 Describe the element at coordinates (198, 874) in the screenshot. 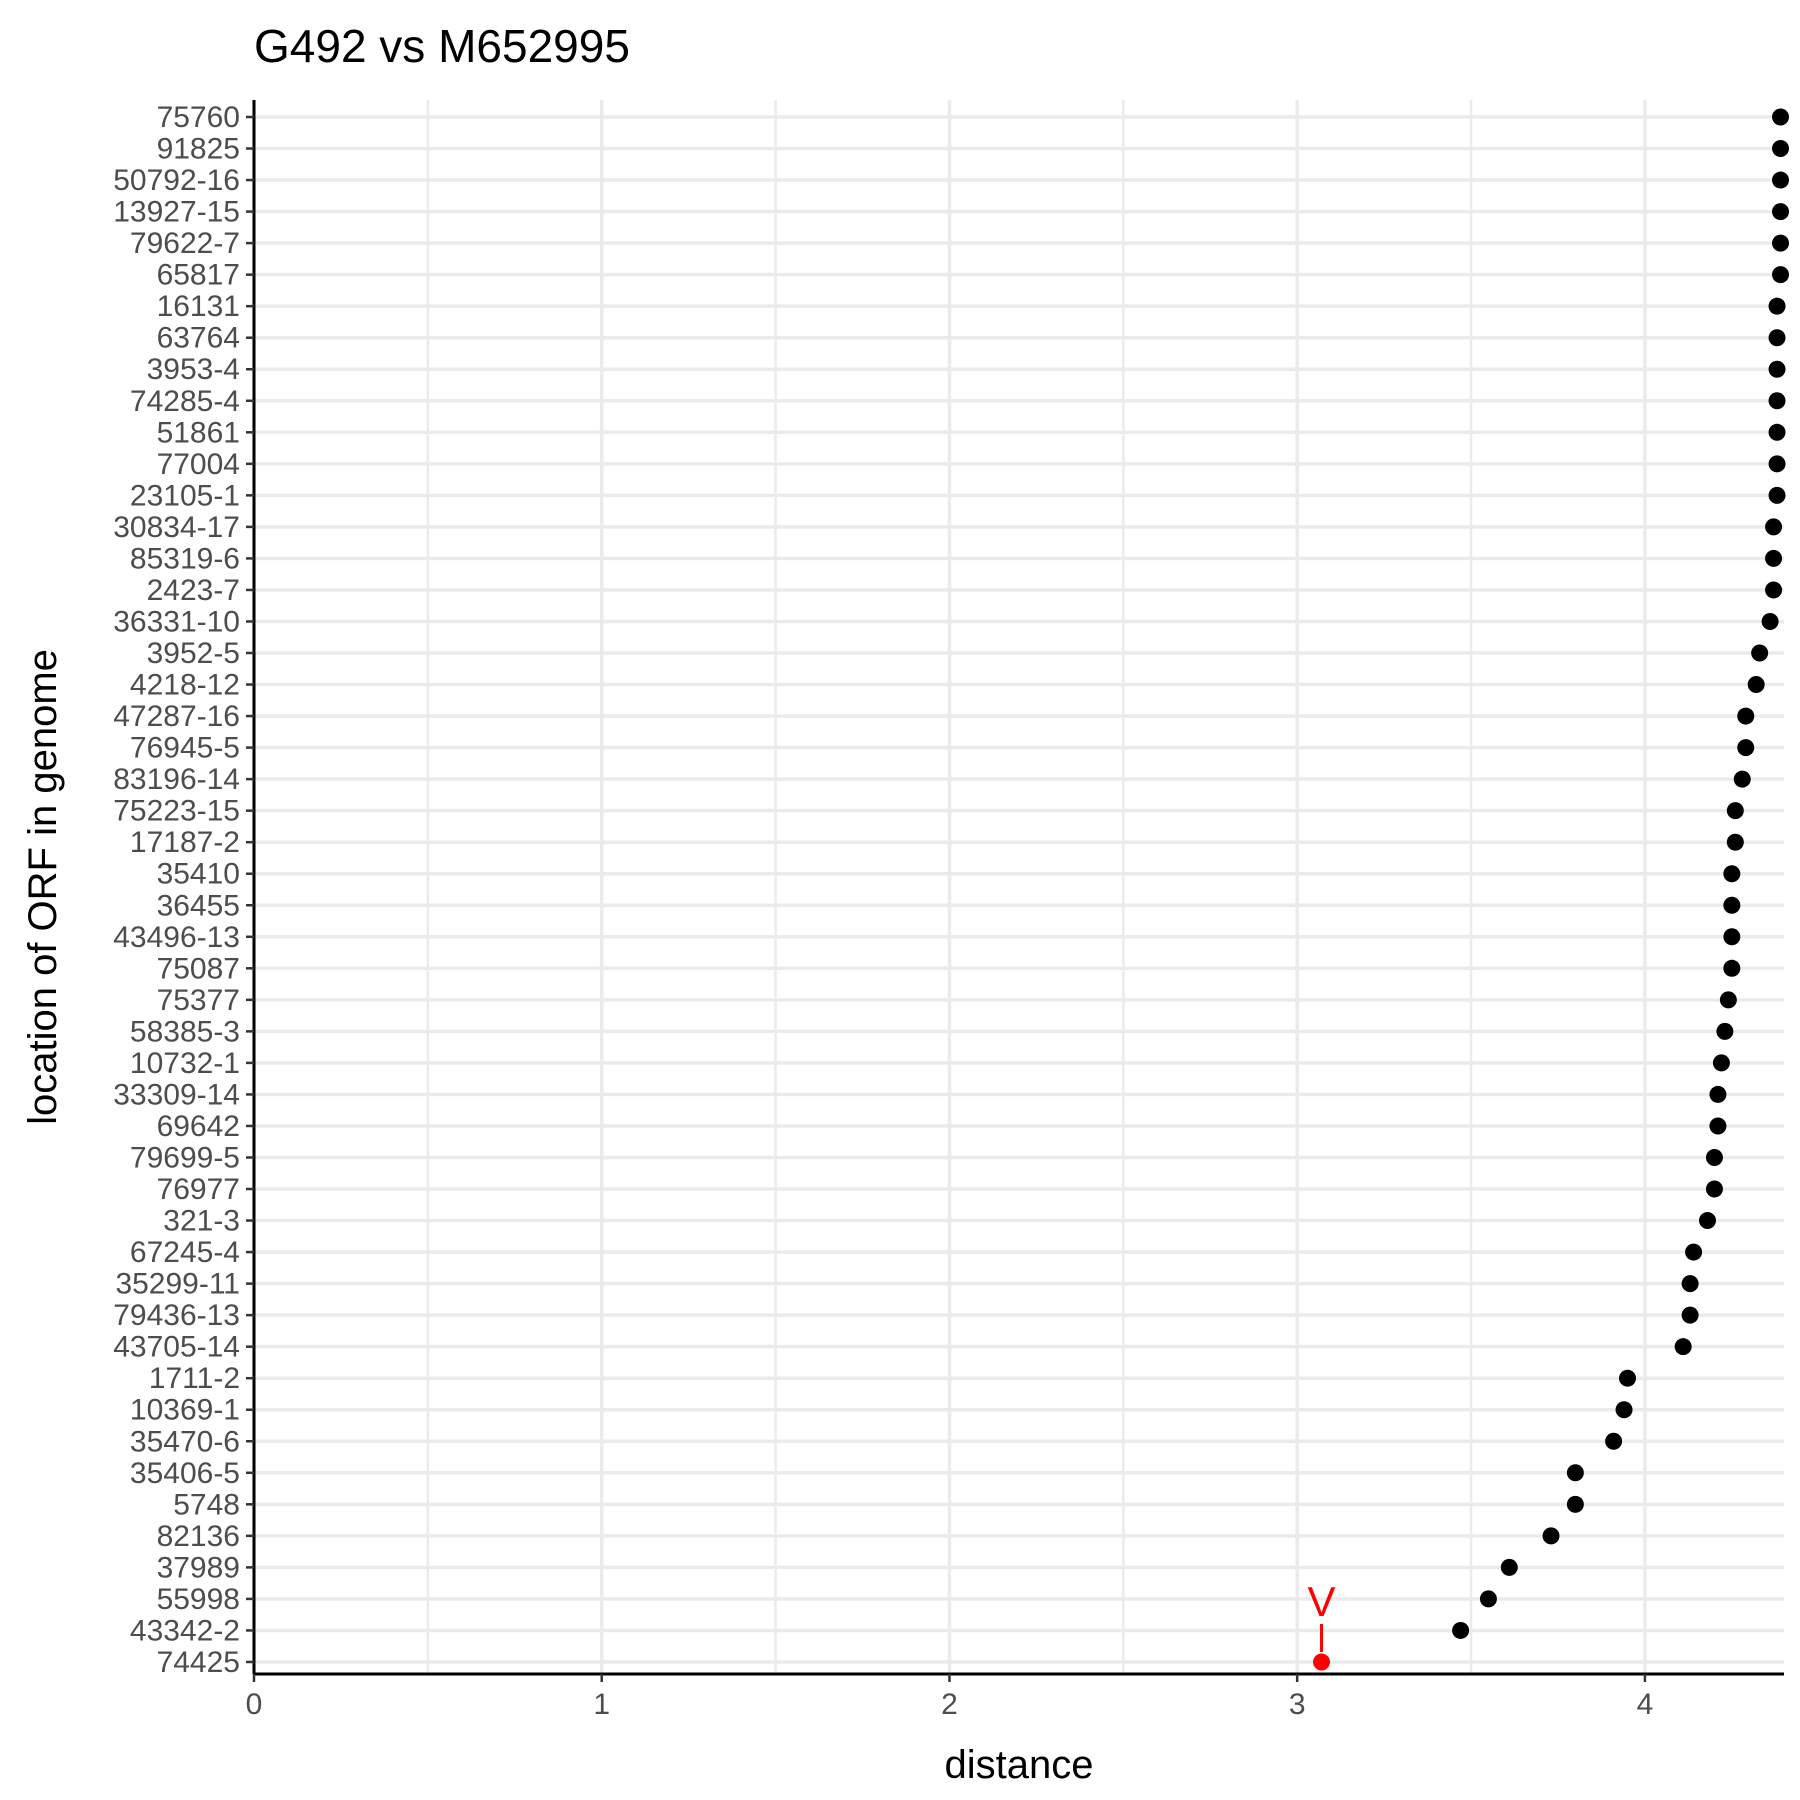

I see `y-tick-label: 35410` at that location.